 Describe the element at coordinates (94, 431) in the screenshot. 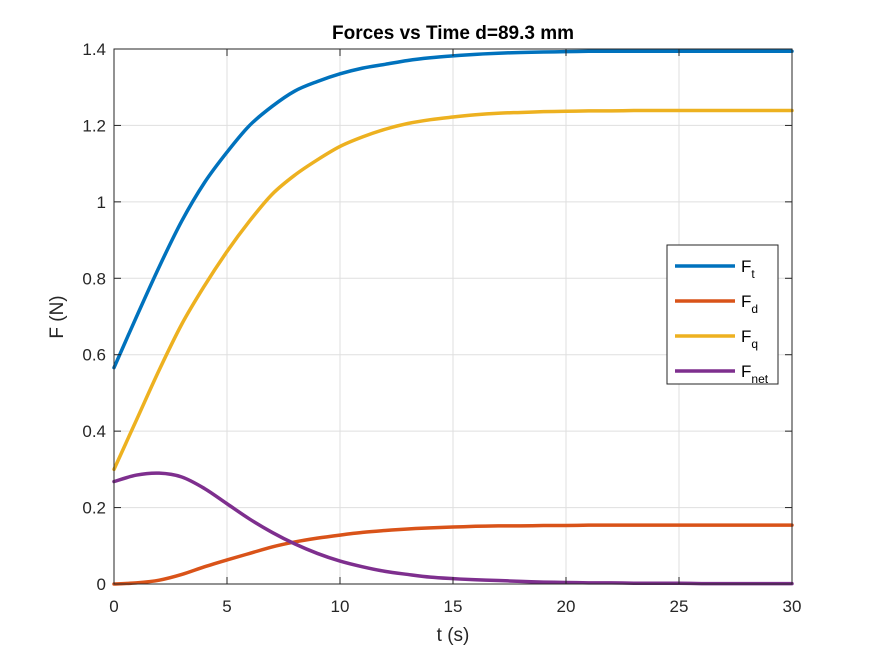

I see `y-tick-label: 0.4` at that location.